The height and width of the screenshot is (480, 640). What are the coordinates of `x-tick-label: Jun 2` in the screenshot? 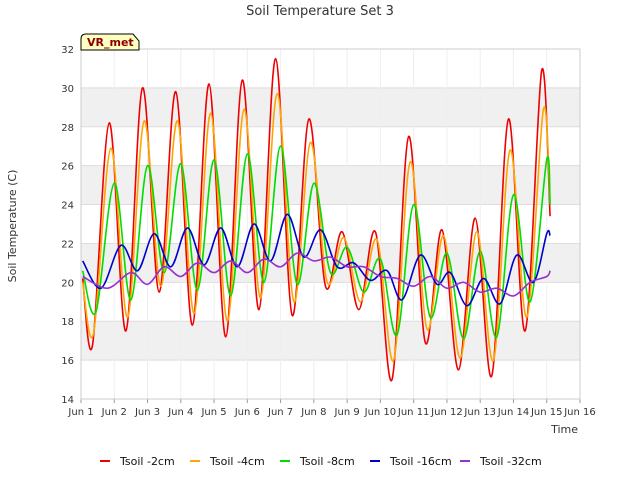 It's located at (114, 412).